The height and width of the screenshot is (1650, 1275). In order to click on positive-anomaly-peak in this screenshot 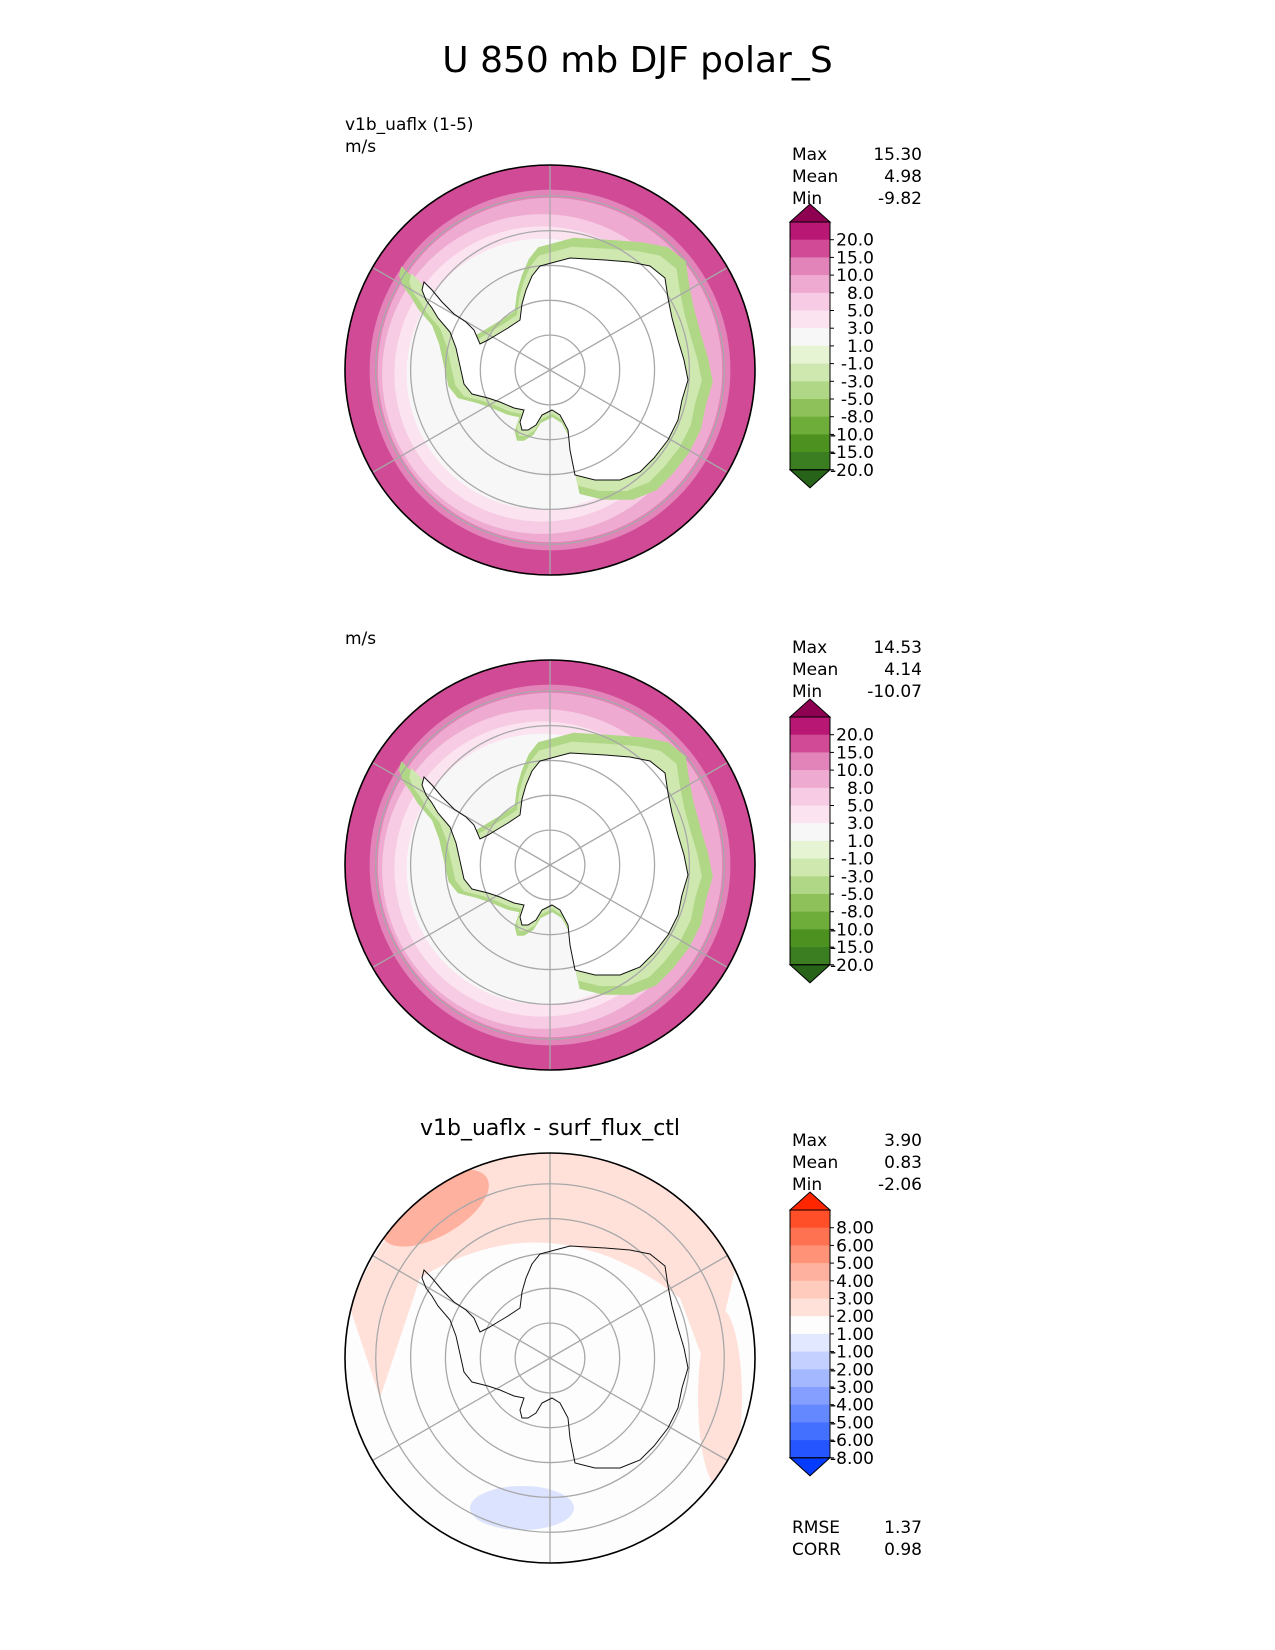, I will do `click(435, 1208)`.